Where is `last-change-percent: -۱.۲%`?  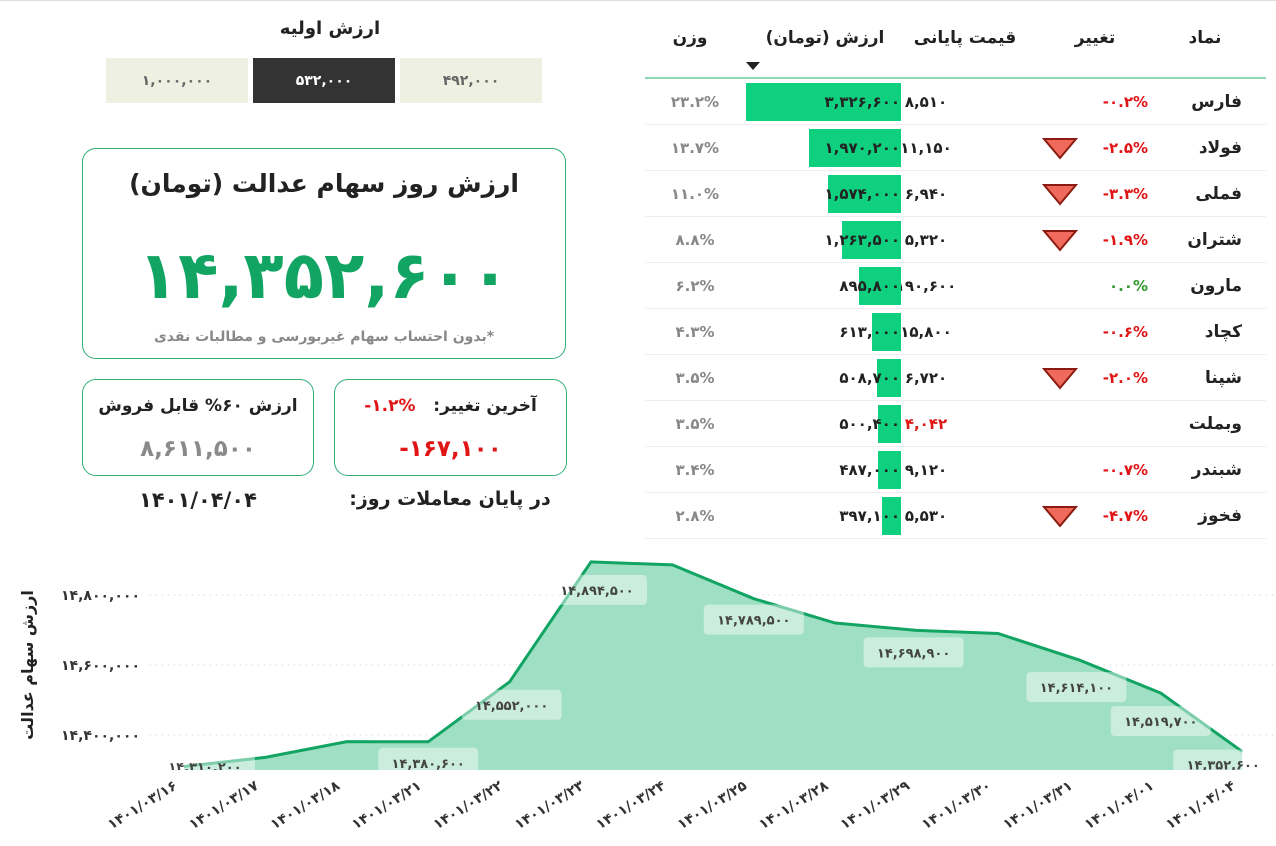
last-change-percent: -۱.۲% is located at coordinates (390, 406).